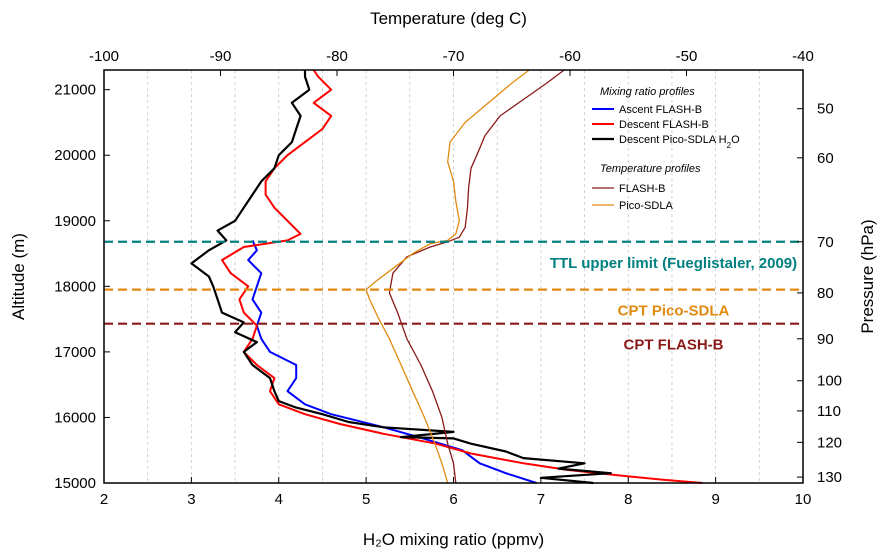 This screenshot has height=557, width=885. Describe the element at coordinates (647, 92) in the screenshot. I see `legend-header-mixing: Mixing ratio profiles` at that location.